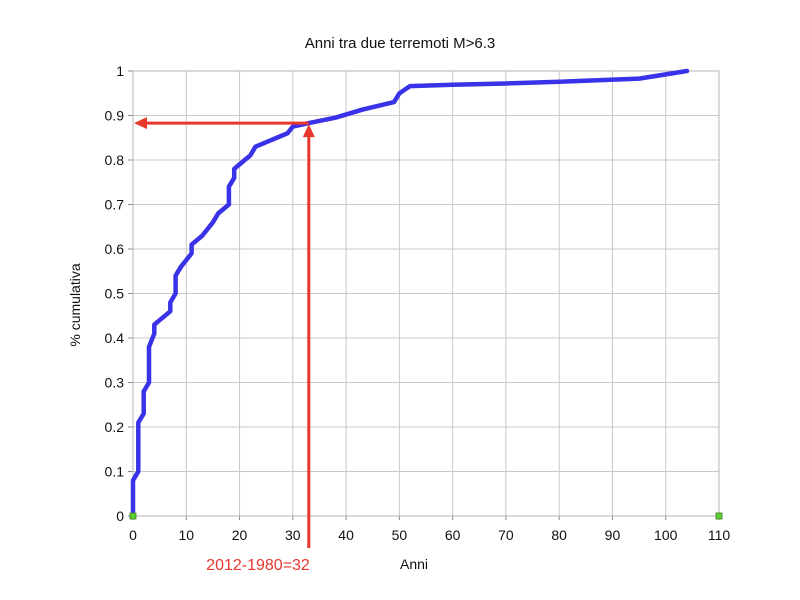 This screenshot has width=800, height=600. I want to click on y-tick-label: 0.2, so click(115, 427).